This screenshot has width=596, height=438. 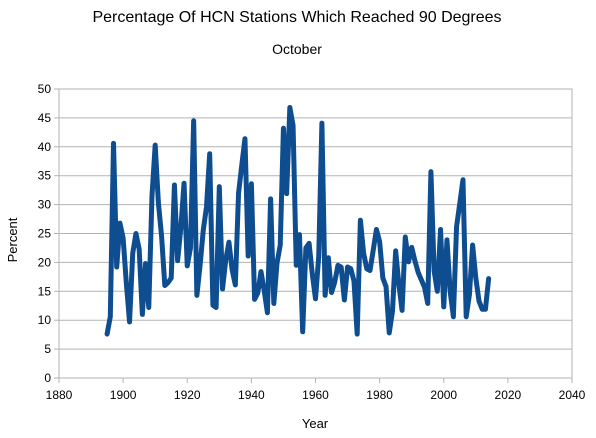 I want to click on y-tick-label: 10, so click(x=45, y=320).